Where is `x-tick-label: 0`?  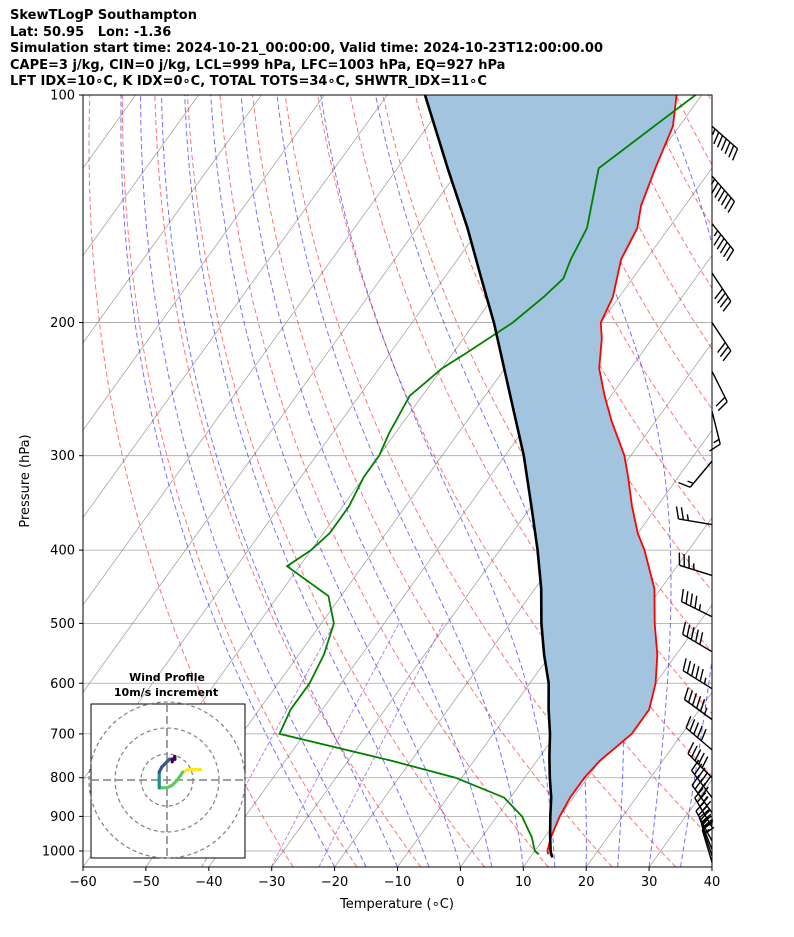 x-tick-label: 0 is located at coordinates (460, 882).